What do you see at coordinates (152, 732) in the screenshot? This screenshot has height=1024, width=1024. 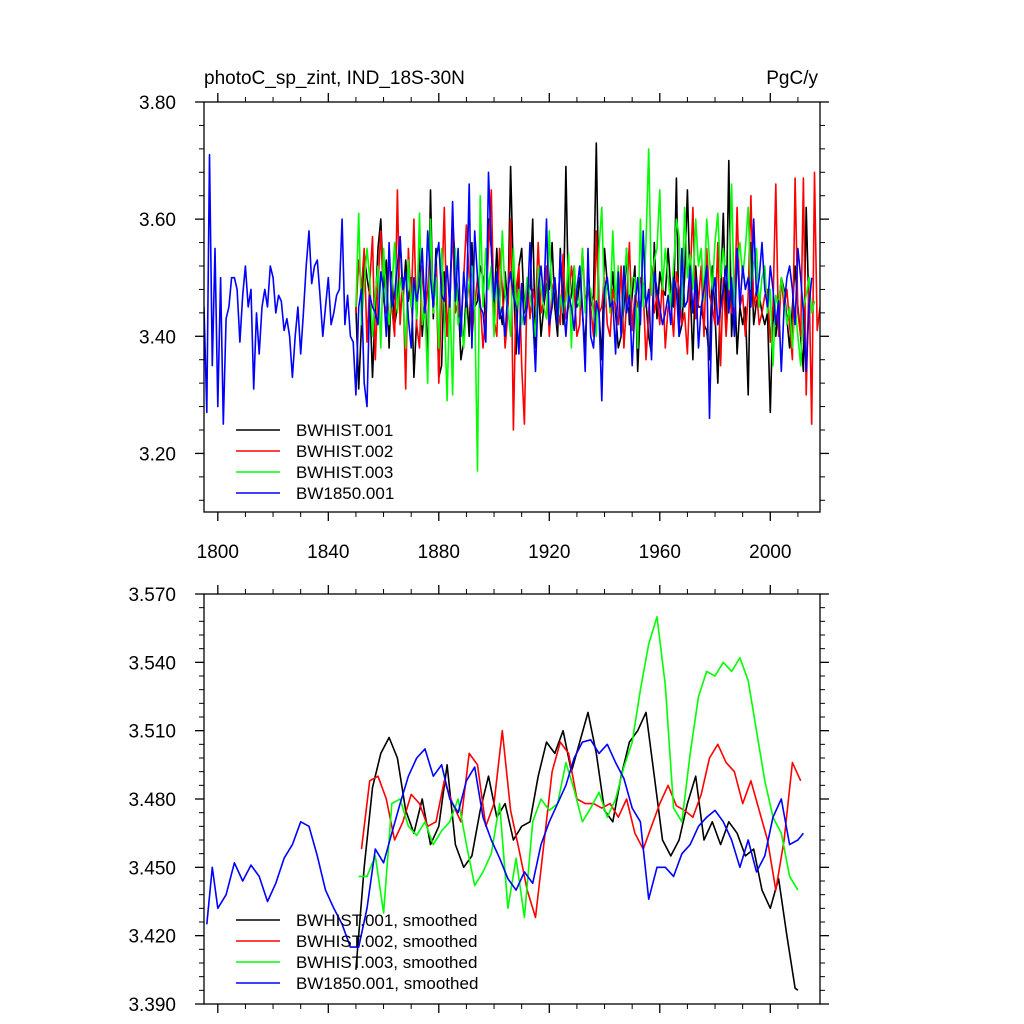 I see `bottom-y-tick-label: 3.510` at bounding box center [152, 732].